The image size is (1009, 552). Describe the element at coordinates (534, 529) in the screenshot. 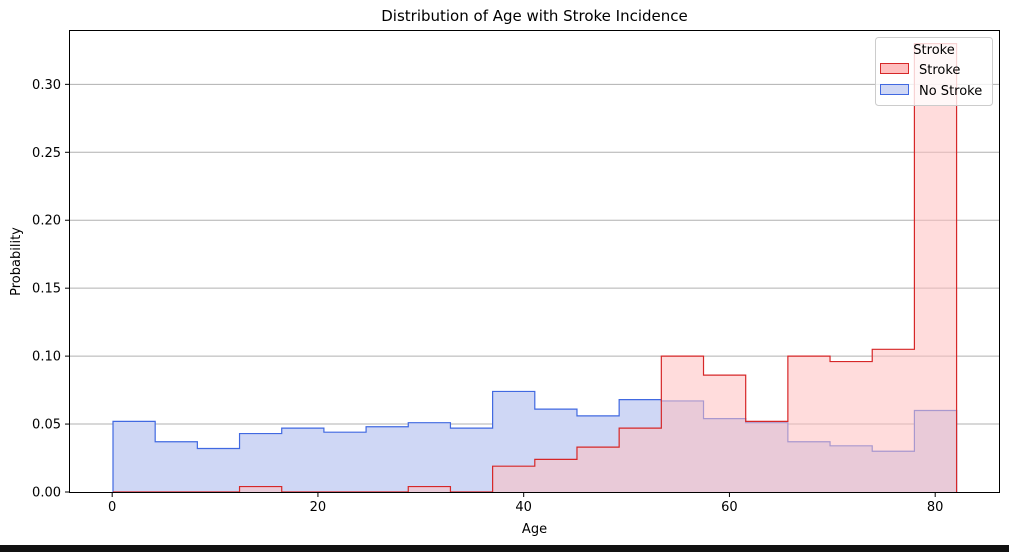

I see `x-axis-label: Age` at that location.